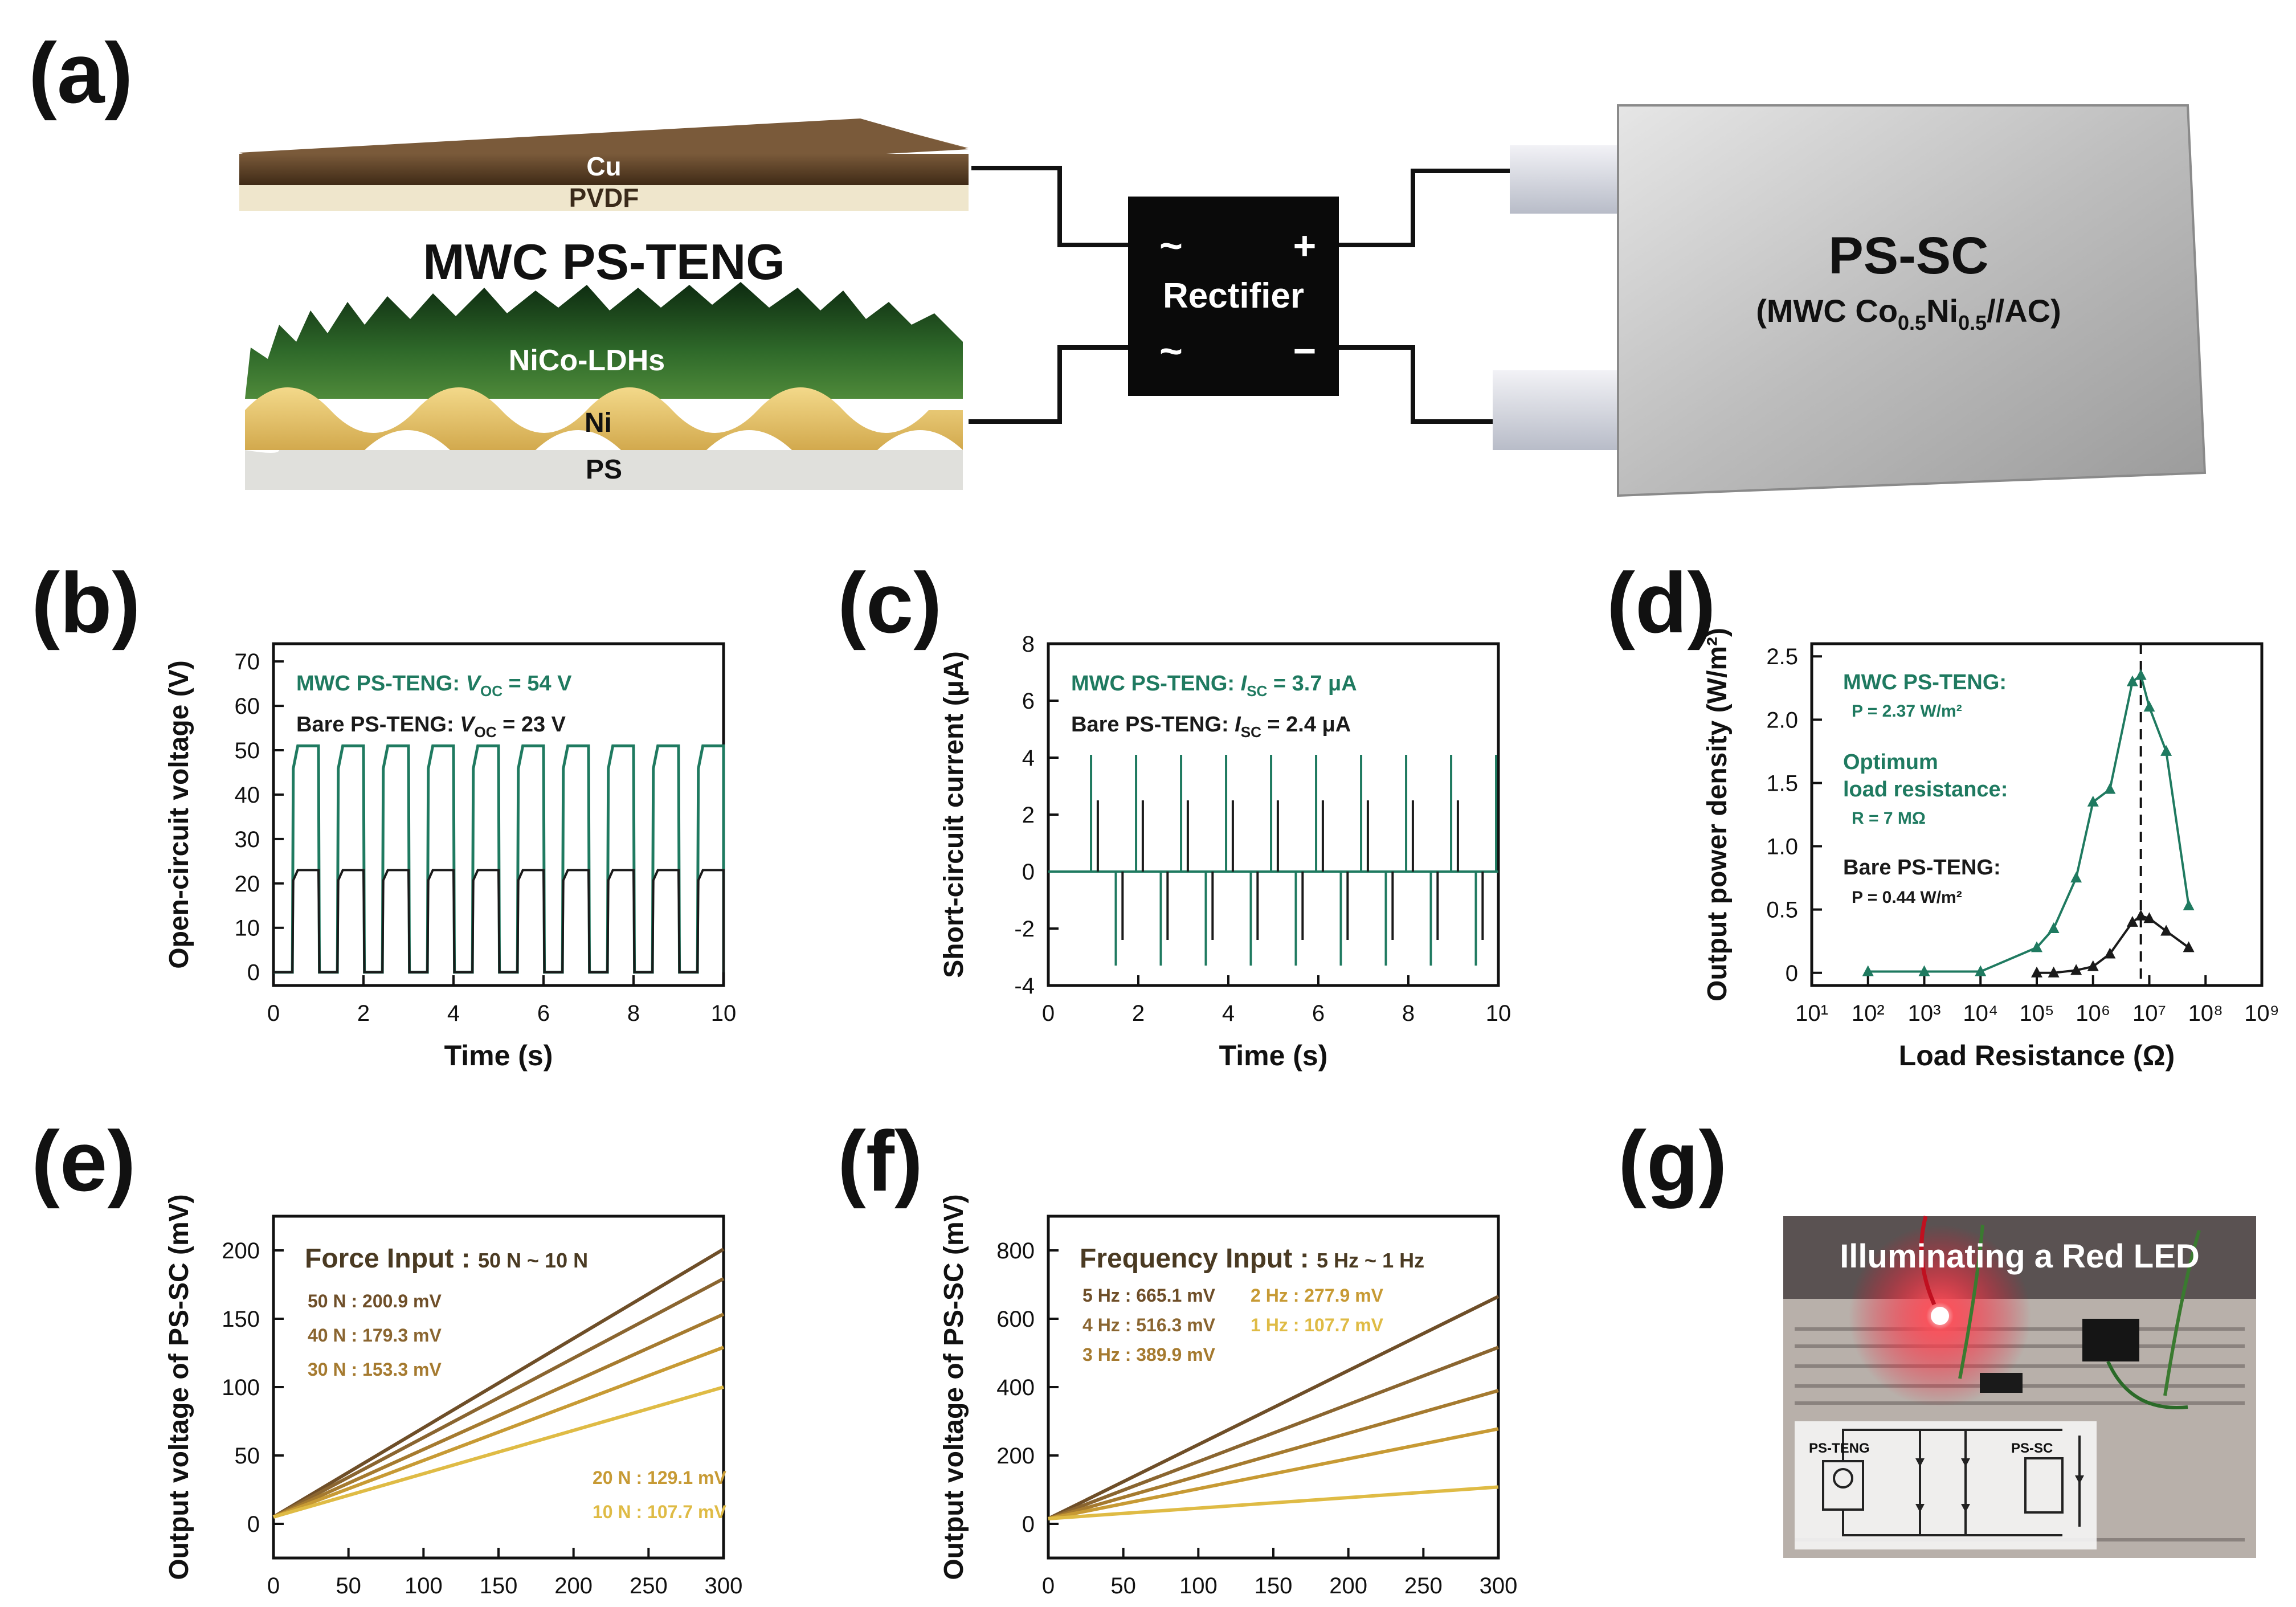 This screenshot has width=2296, height=1607. I want to click on cu-label: Cu, so click(604, 166).